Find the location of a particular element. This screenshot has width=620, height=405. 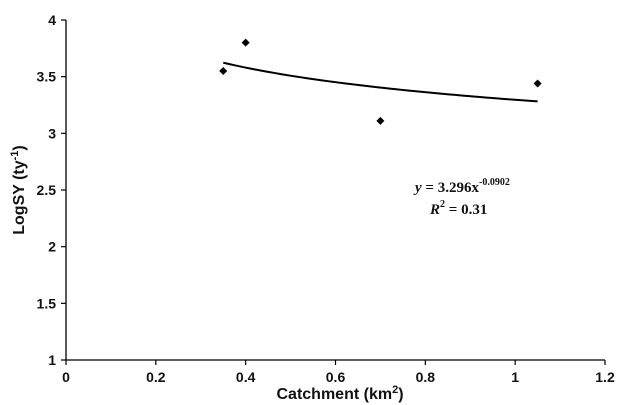

x-axis-title-sup: 2 is located at coordinates (395, 390).